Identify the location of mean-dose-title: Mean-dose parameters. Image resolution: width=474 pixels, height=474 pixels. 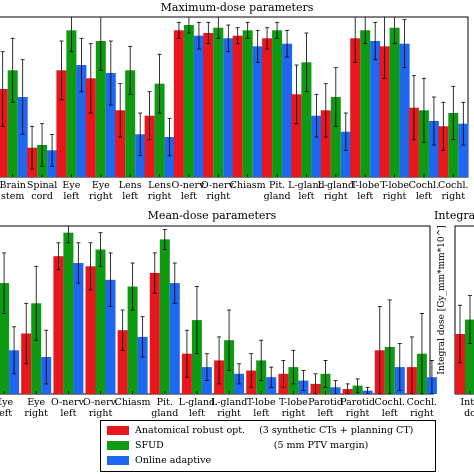
(212, 215).